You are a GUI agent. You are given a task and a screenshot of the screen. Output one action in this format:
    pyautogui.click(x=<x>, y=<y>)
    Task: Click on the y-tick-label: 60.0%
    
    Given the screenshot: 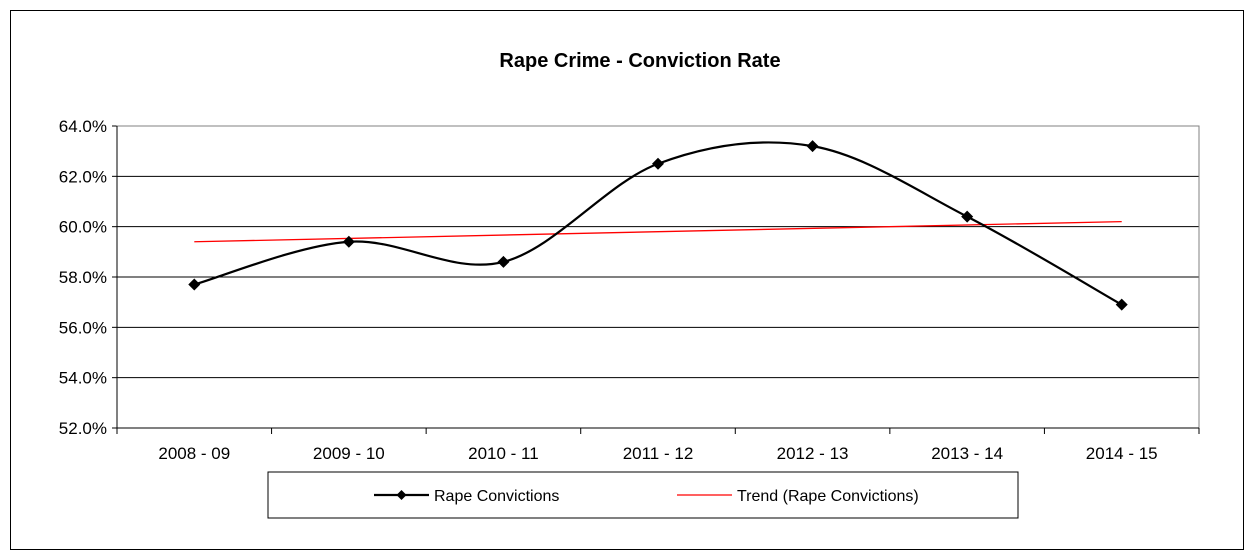 What is the action you would take?
    pyautogui.click(x=83, y=227)
    